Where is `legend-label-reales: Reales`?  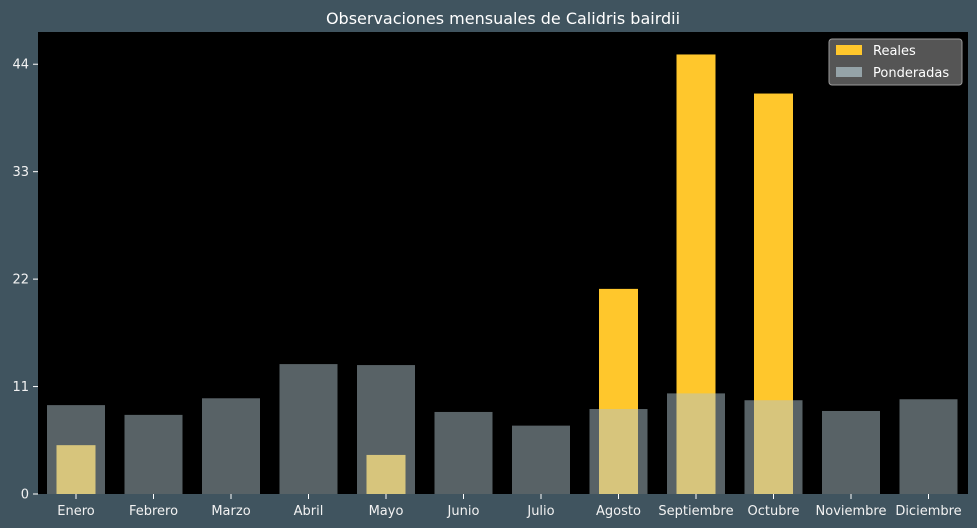
legend-label-reales: Reales is located at coordinates (894, 51).